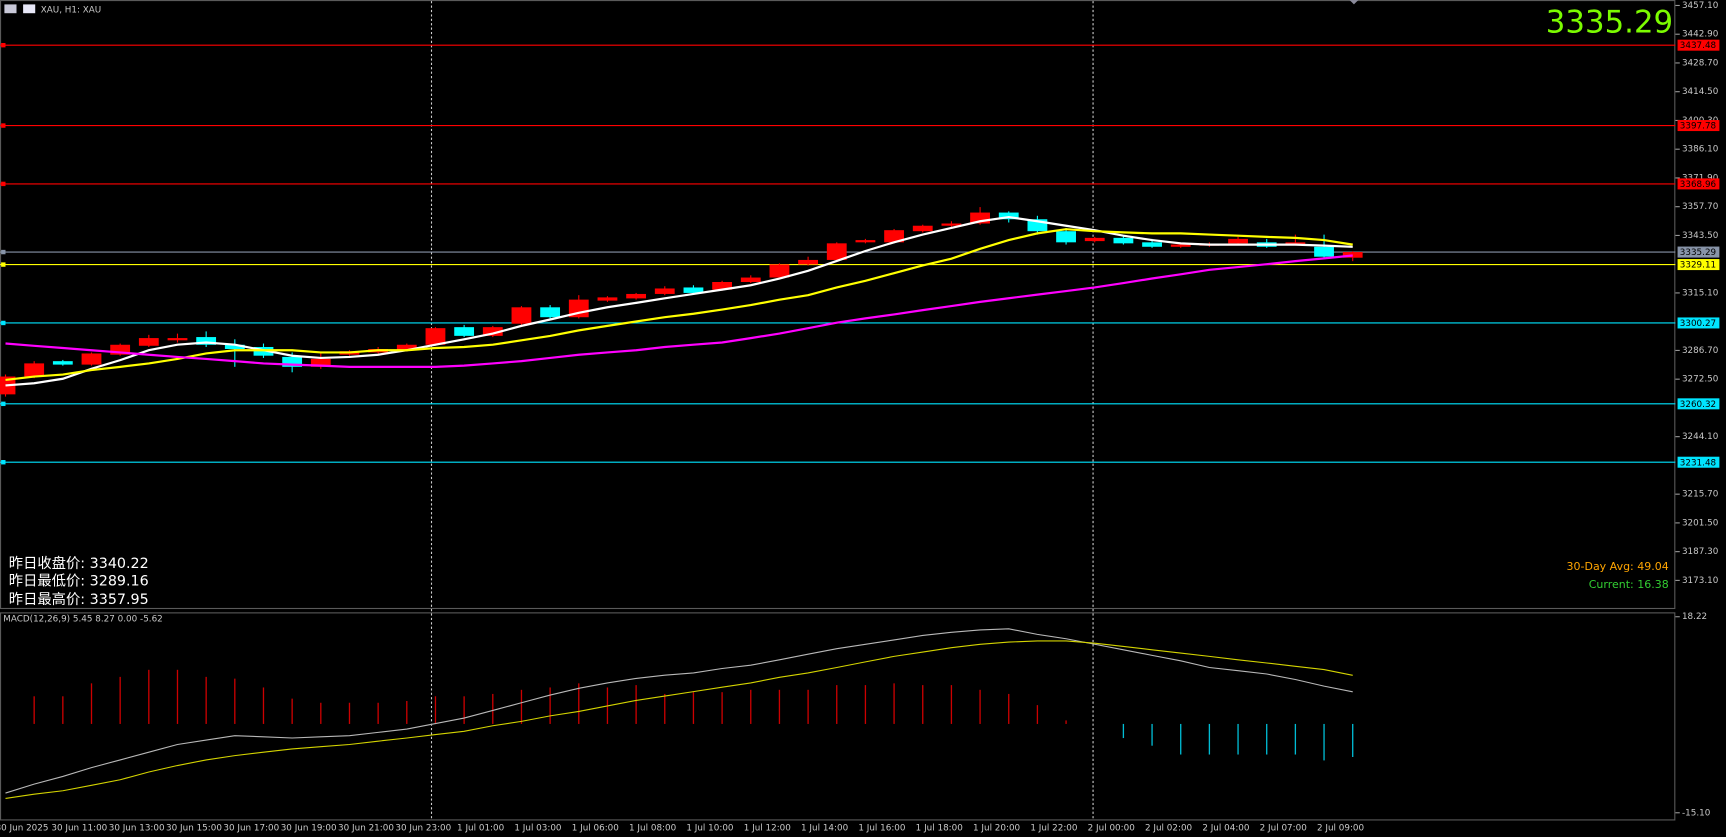 This screenshot has width=1726, height=837. What do you see at coordinates (47, 563) in the screenshot?
I see `info-label: 昨日收盘价:` at bounding box center [47, 563].